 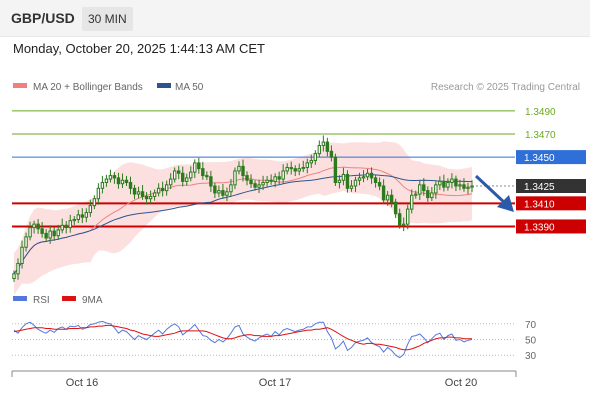 What do you see at coordinates (295, 18) in the screenshot?
I see `top-bar: GBP/USD 30 MIN` at bounding box center [295, 18].